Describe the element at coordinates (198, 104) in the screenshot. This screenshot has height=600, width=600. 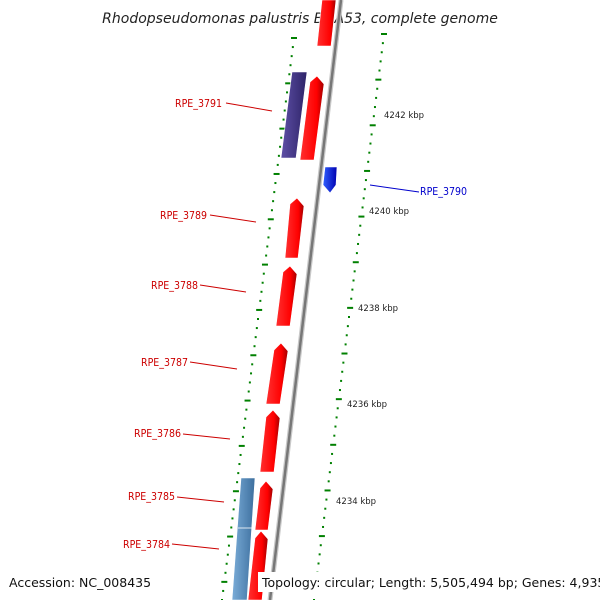
I see `gene-label-RPE_3791: RPE_3791` at that location.